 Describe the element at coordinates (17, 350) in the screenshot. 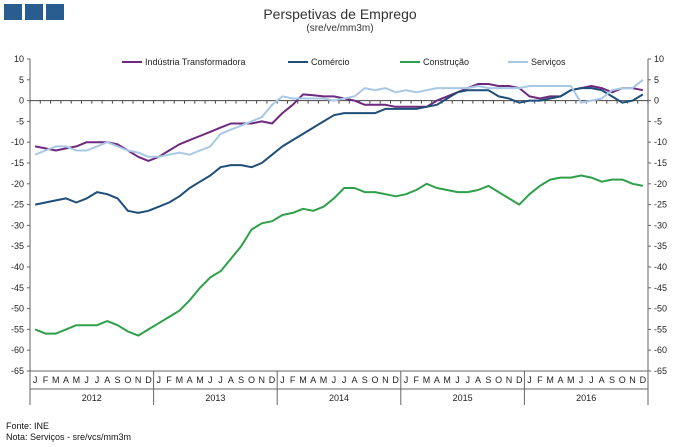

I see `y-tick-label-left: -60` at that location.